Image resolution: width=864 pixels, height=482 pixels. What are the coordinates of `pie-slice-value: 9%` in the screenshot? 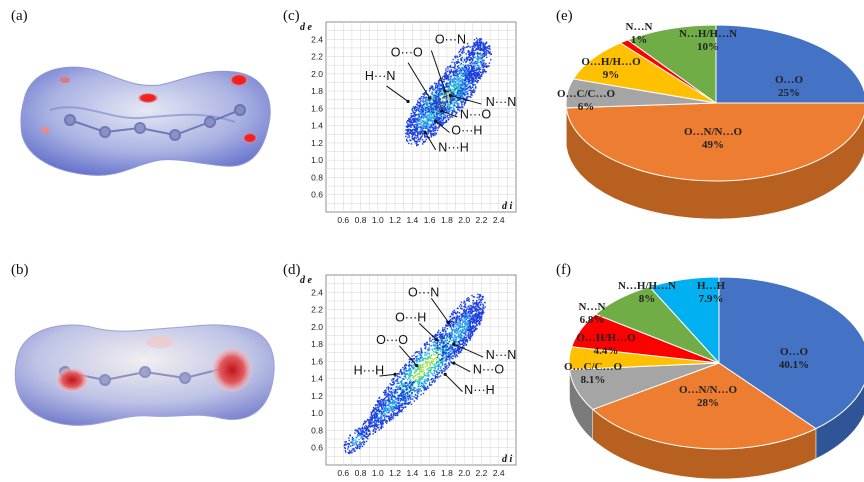 It's located at (611, 75).